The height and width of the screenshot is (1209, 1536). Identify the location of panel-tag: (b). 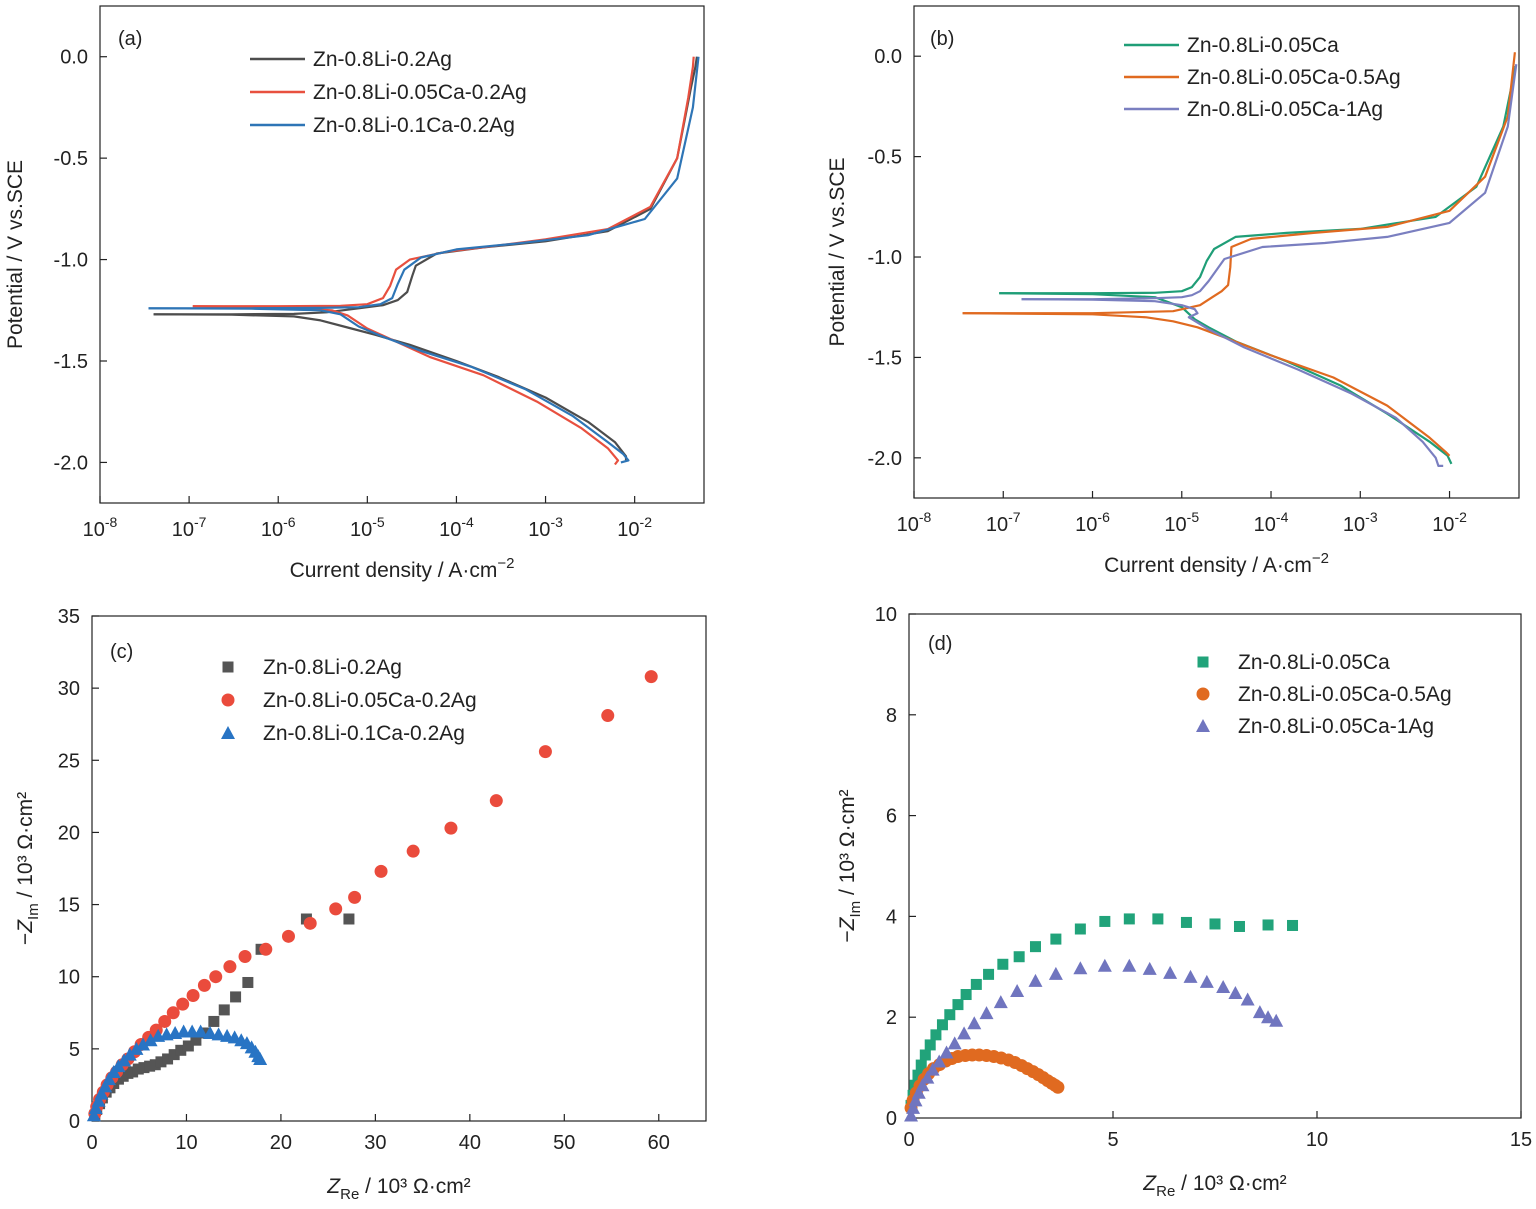
(942, 39).